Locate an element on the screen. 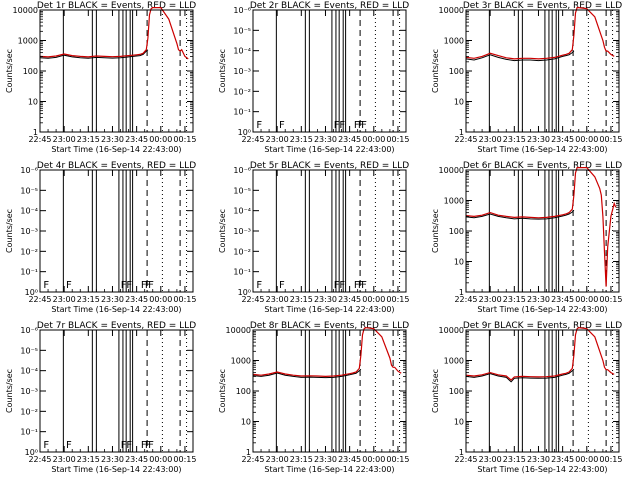 This screenshot has width=640, height=480. panel-title: Det 4r BLACK = Events, RED = LLD is located at coordinates (116, 166).